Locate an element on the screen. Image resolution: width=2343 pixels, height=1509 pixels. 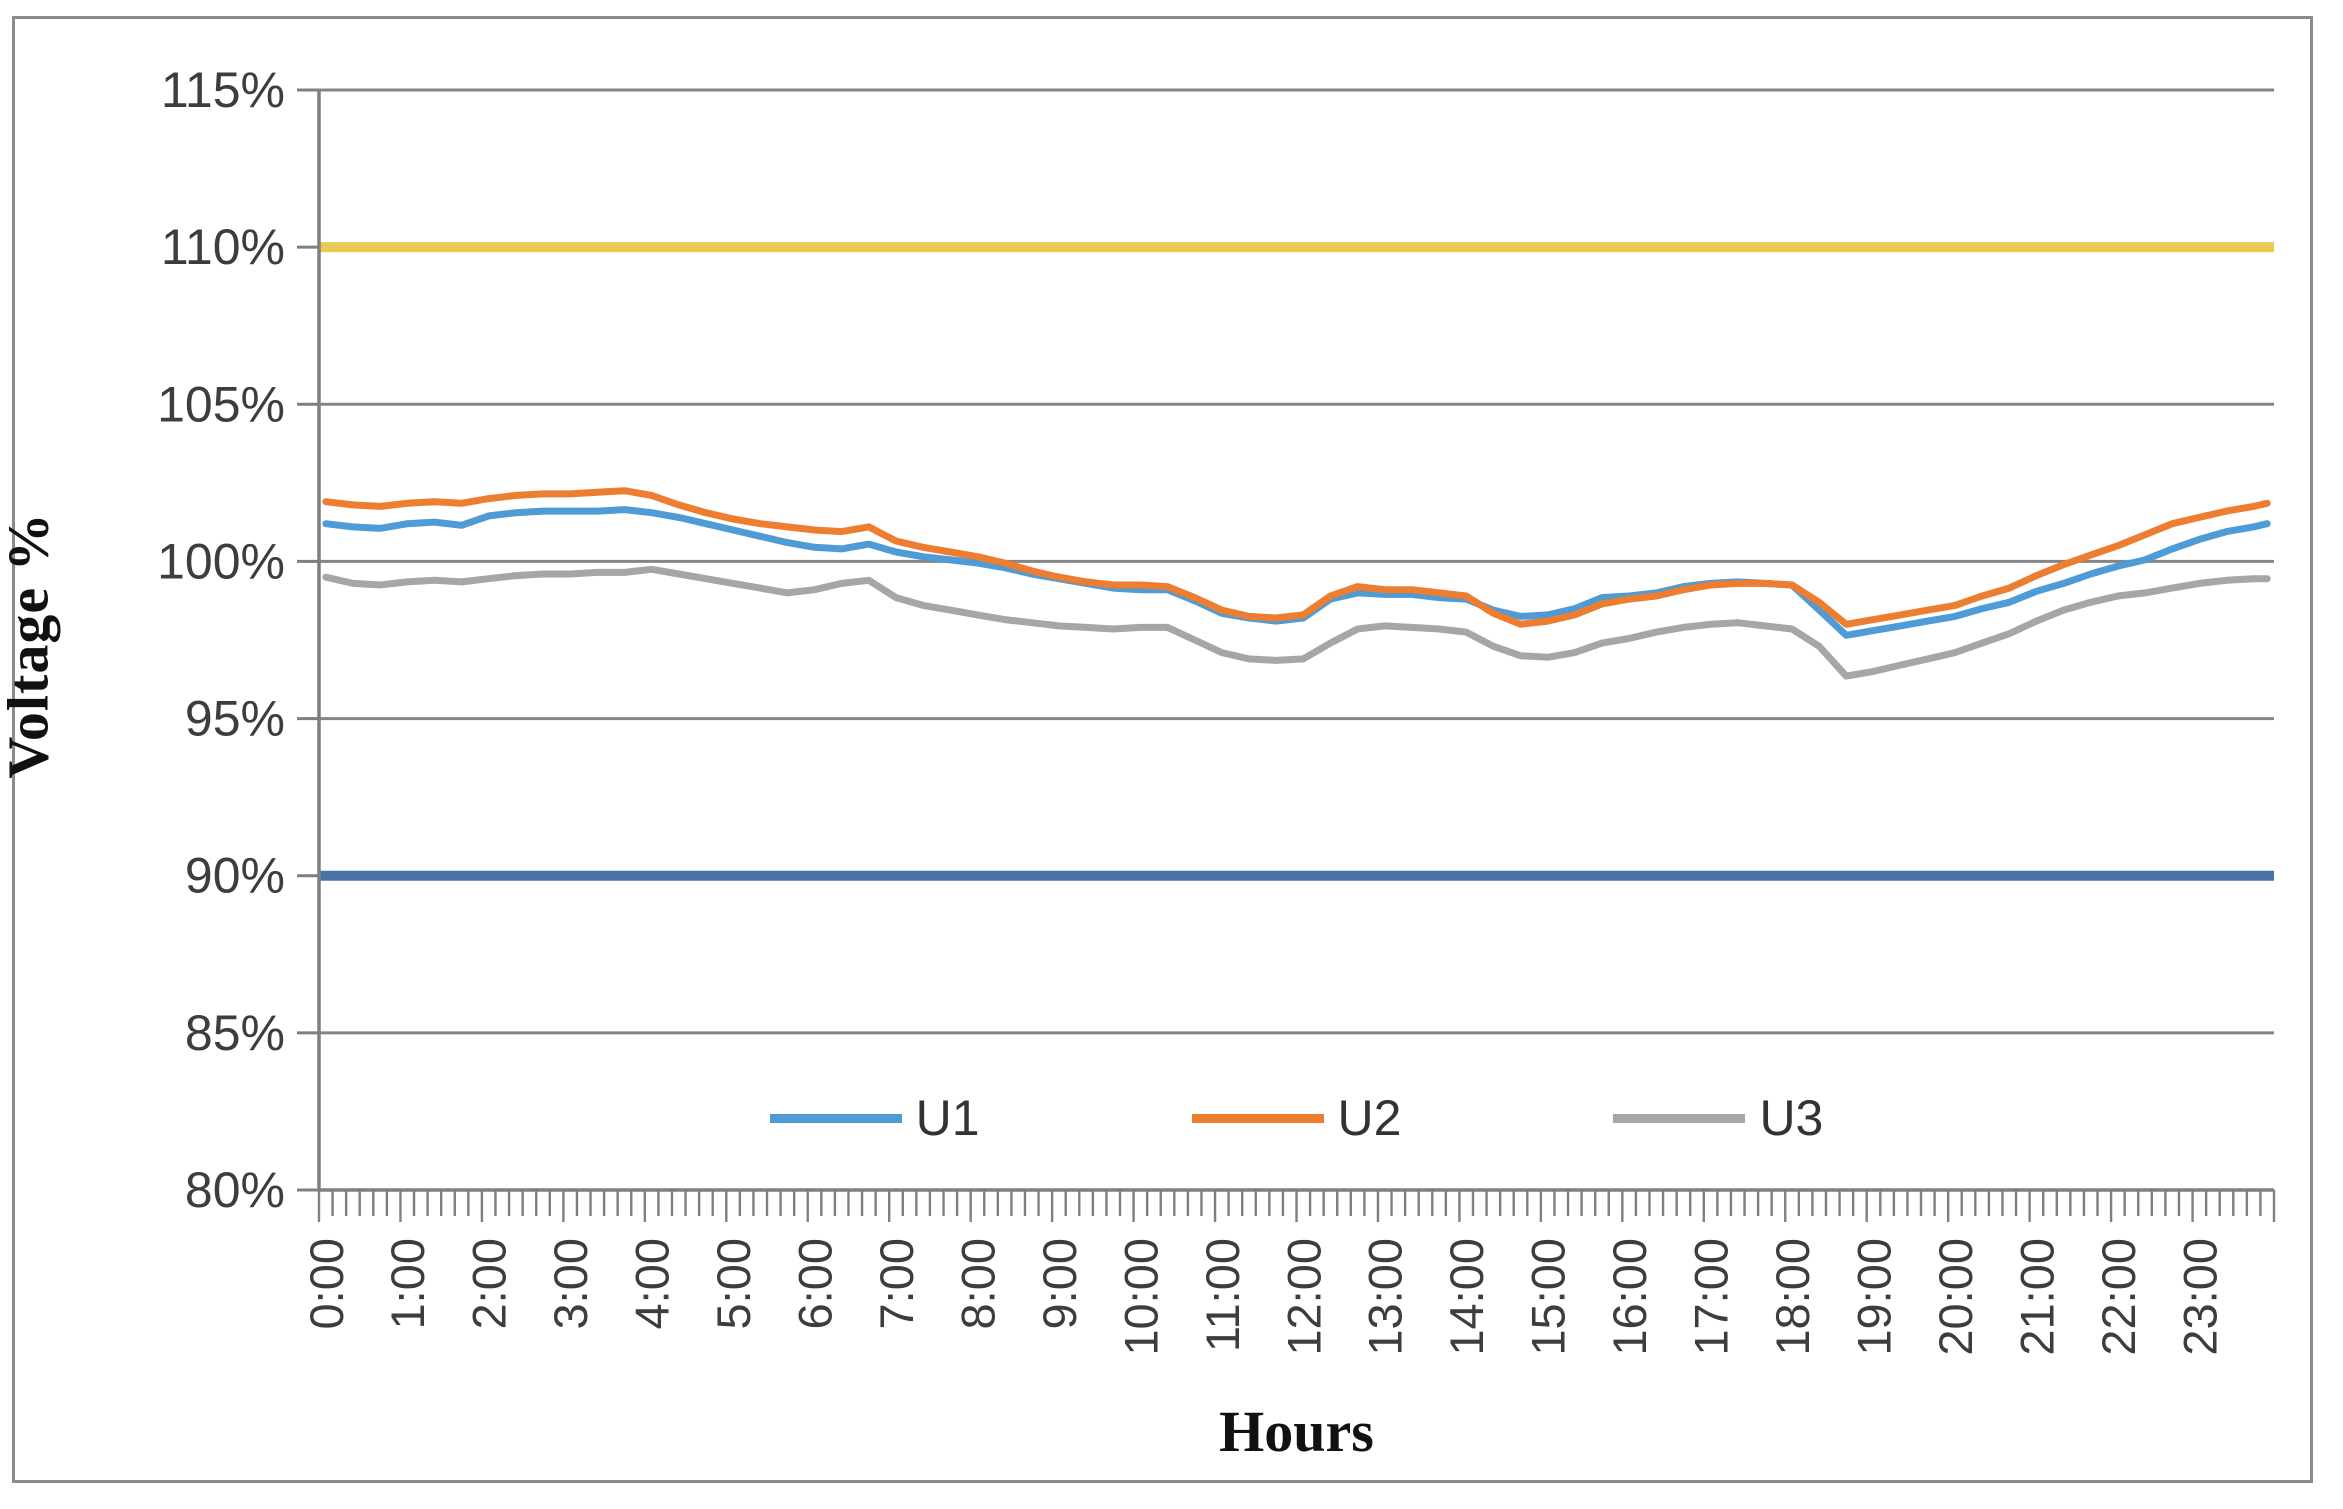
series-line-U3 is located at coordinates (1296, 622).